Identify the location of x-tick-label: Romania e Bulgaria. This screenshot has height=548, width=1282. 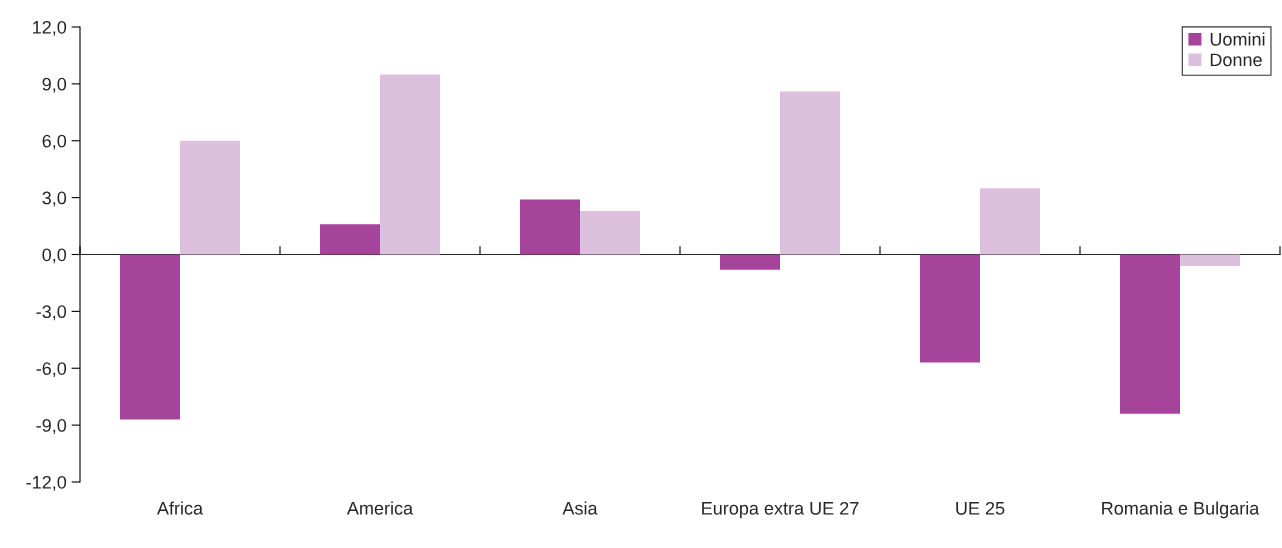
(1181, 510).